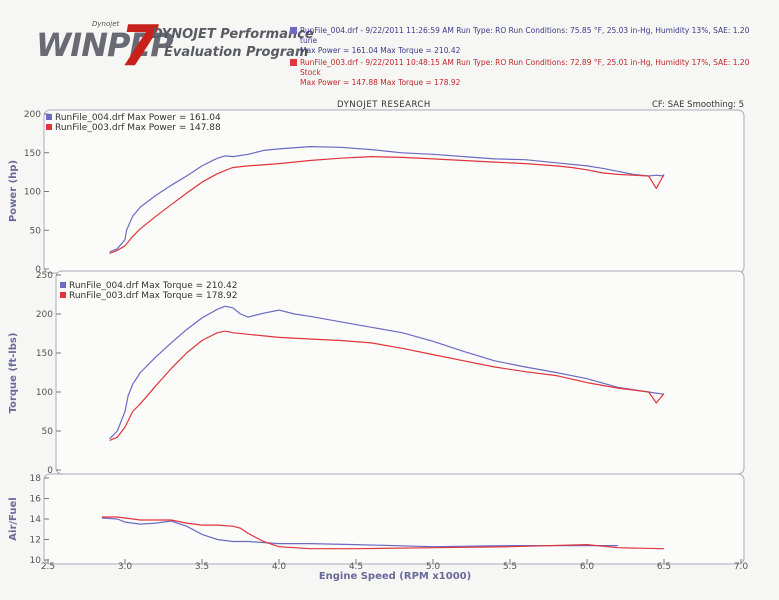 This screenshot has width=779, height=600. What do you see at coordinates (310, 72) in the screenshot?
I see `run-line2: Stock` at bounding box center [310, 72].